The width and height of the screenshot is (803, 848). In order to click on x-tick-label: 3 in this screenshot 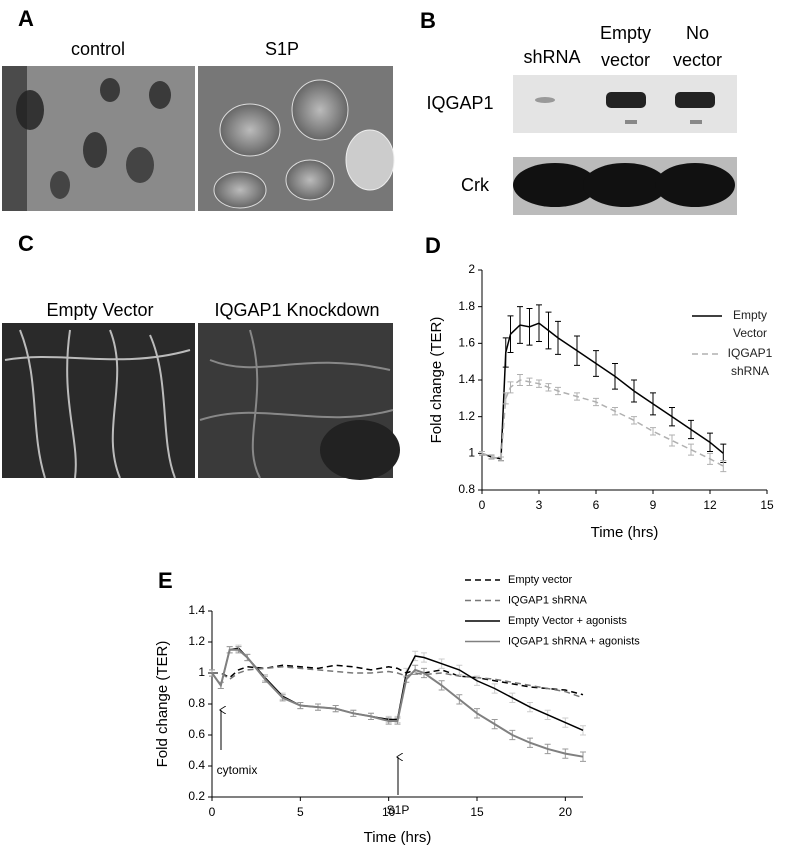, I will do `click(539, 505)`.